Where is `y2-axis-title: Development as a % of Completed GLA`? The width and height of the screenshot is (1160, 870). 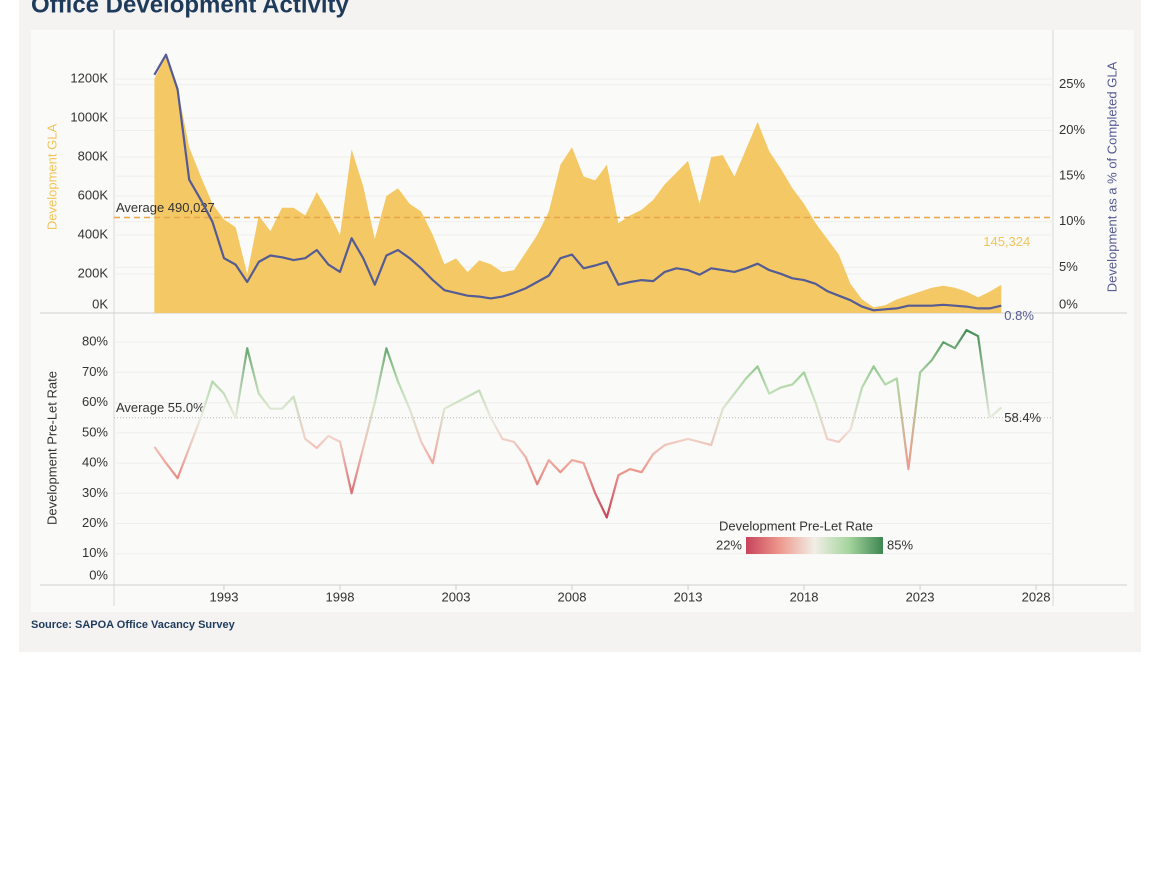 y2-axis-title: Development as a % of Completed GLA is located at coordinates (1111, 176).